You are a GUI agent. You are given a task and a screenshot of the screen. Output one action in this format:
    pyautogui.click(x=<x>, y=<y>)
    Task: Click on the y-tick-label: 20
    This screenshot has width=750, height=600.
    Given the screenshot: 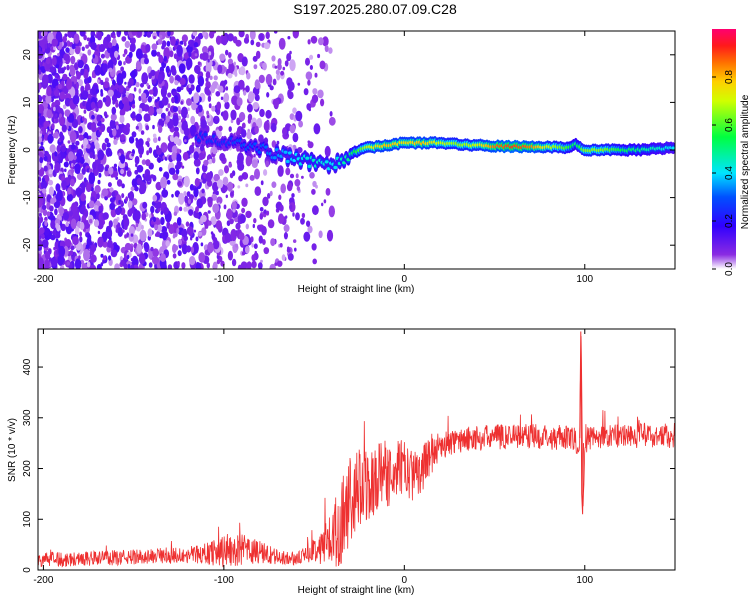 What is the action you would take?
    pyautogui.click(x=27, y=55)
    